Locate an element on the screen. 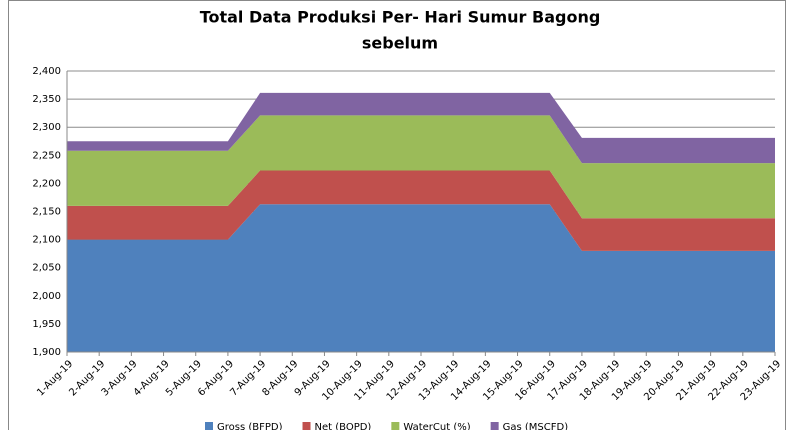 The height and width of the screenshot is (430, 787). y-tick-label: 2,350 is located at coordinates (46, 99).